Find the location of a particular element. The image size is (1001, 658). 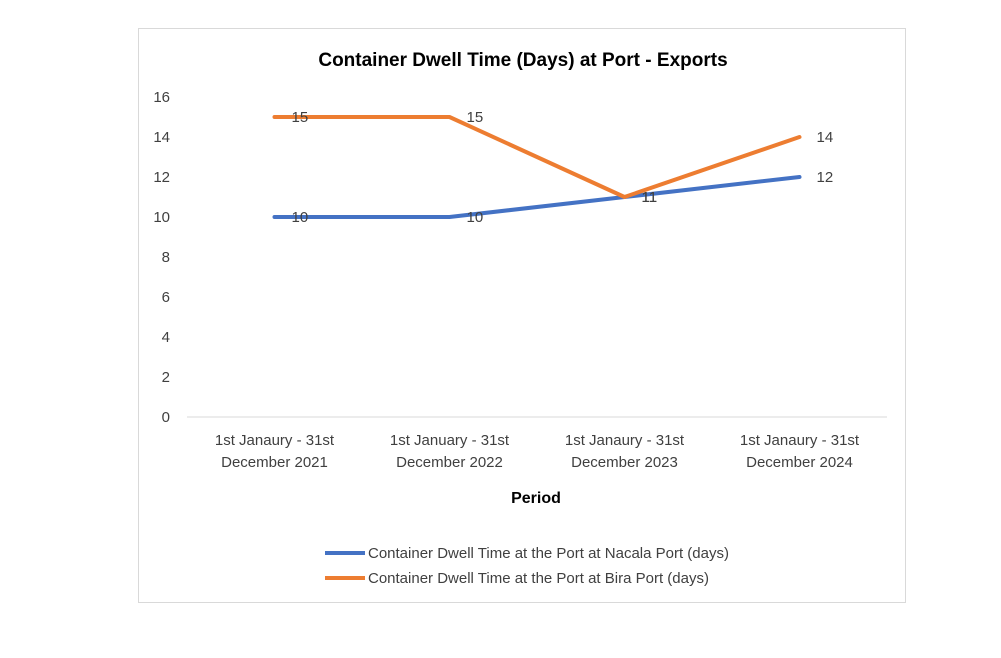

y-tick-label: 8 is located at coordinates (166, 257).